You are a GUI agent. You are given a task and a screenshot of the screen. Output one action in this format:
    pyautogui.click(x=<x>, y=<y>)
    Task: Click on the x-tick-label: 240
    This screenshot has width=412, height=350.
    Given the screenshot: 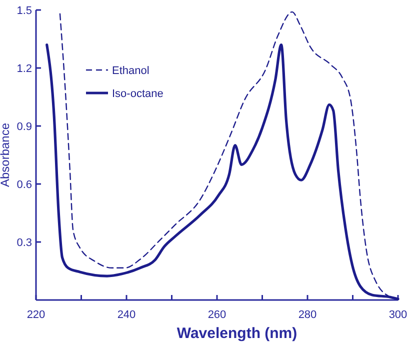 What is the action you would take?
    pyautogui.click(x=126, y=315)
    